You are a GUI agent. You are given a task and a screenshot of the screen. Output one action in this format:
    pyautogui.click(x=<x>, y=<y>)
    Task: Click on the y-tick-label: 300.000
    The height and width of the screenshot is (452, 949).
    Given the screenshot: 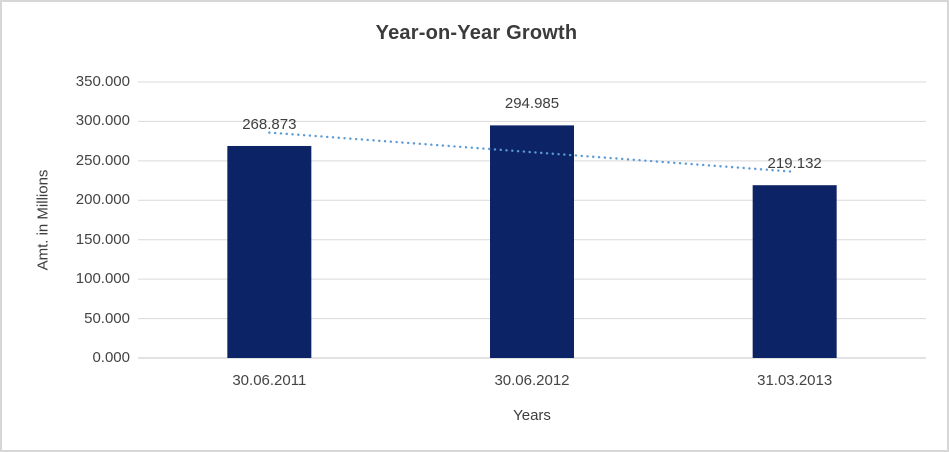 What is the action you would take?
    pyautogui.click(x=102, y=121)
    